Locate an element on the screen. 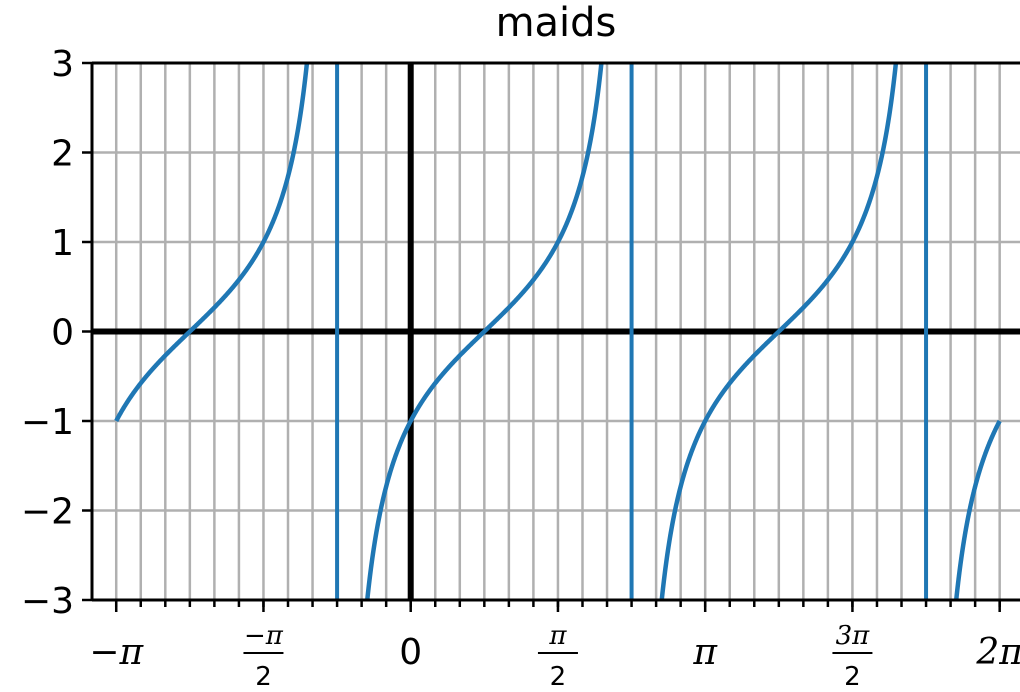 The image size is (1020, 692). x-tick-fraction-label: 3π2 is located at coordinates (852, 656).